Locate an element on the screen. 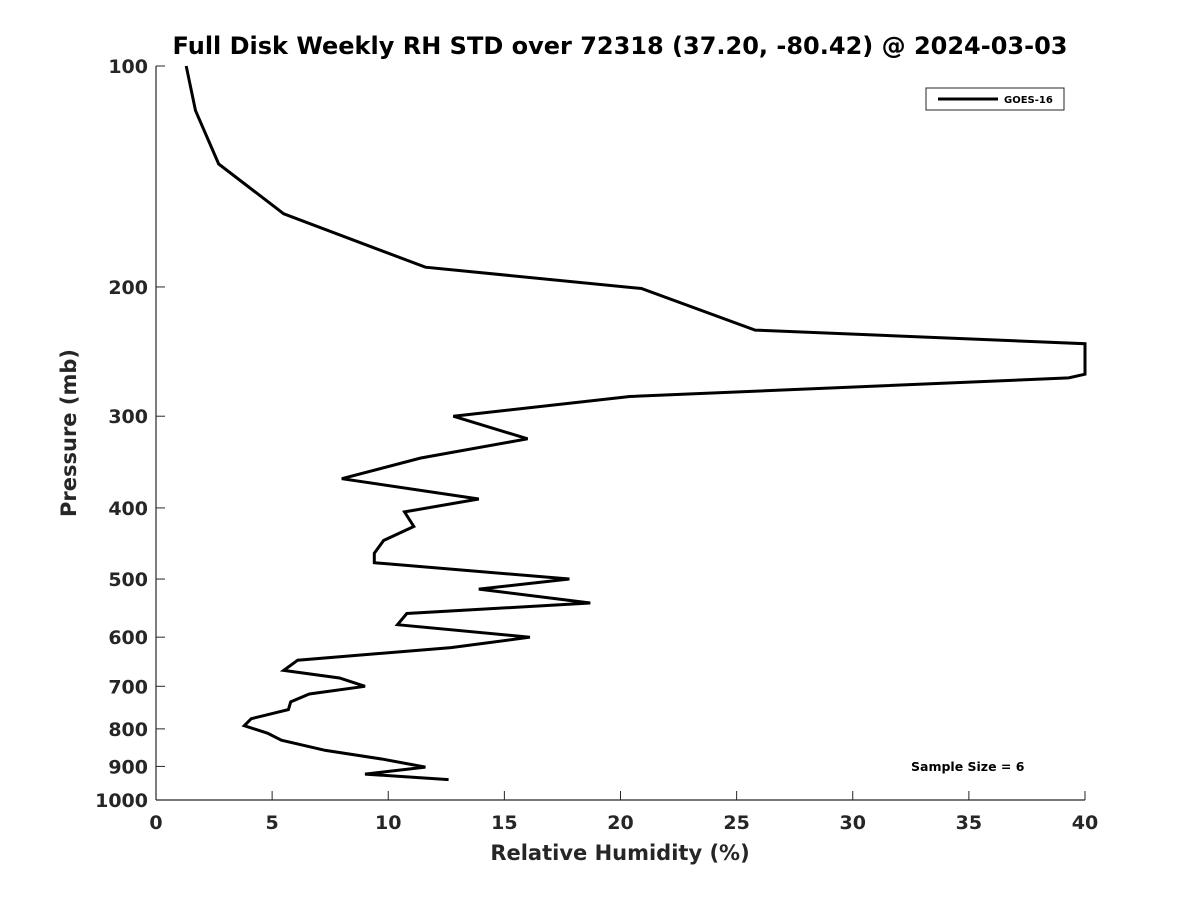 This screenshot has height=900, width=1200. legend-label-goes-16: GOES-16 is located at coordinates (1028, 100).